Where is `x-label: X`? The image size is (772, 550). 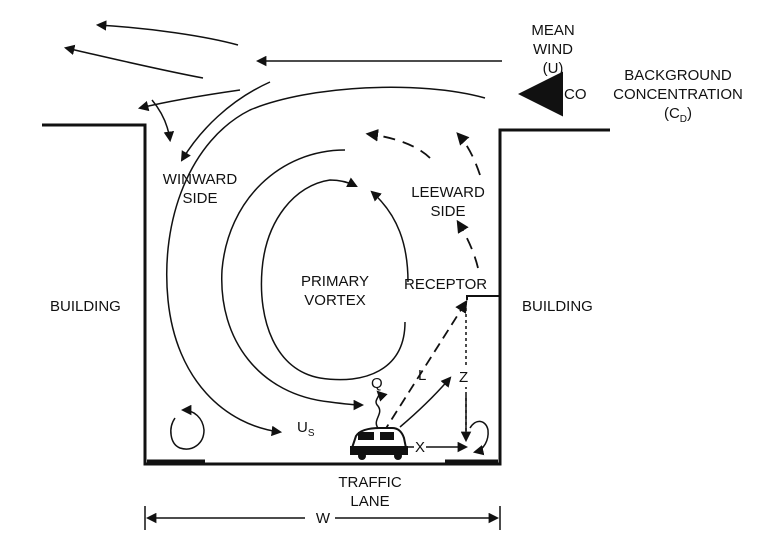 x-label: X is located at coordinates (420, 447).